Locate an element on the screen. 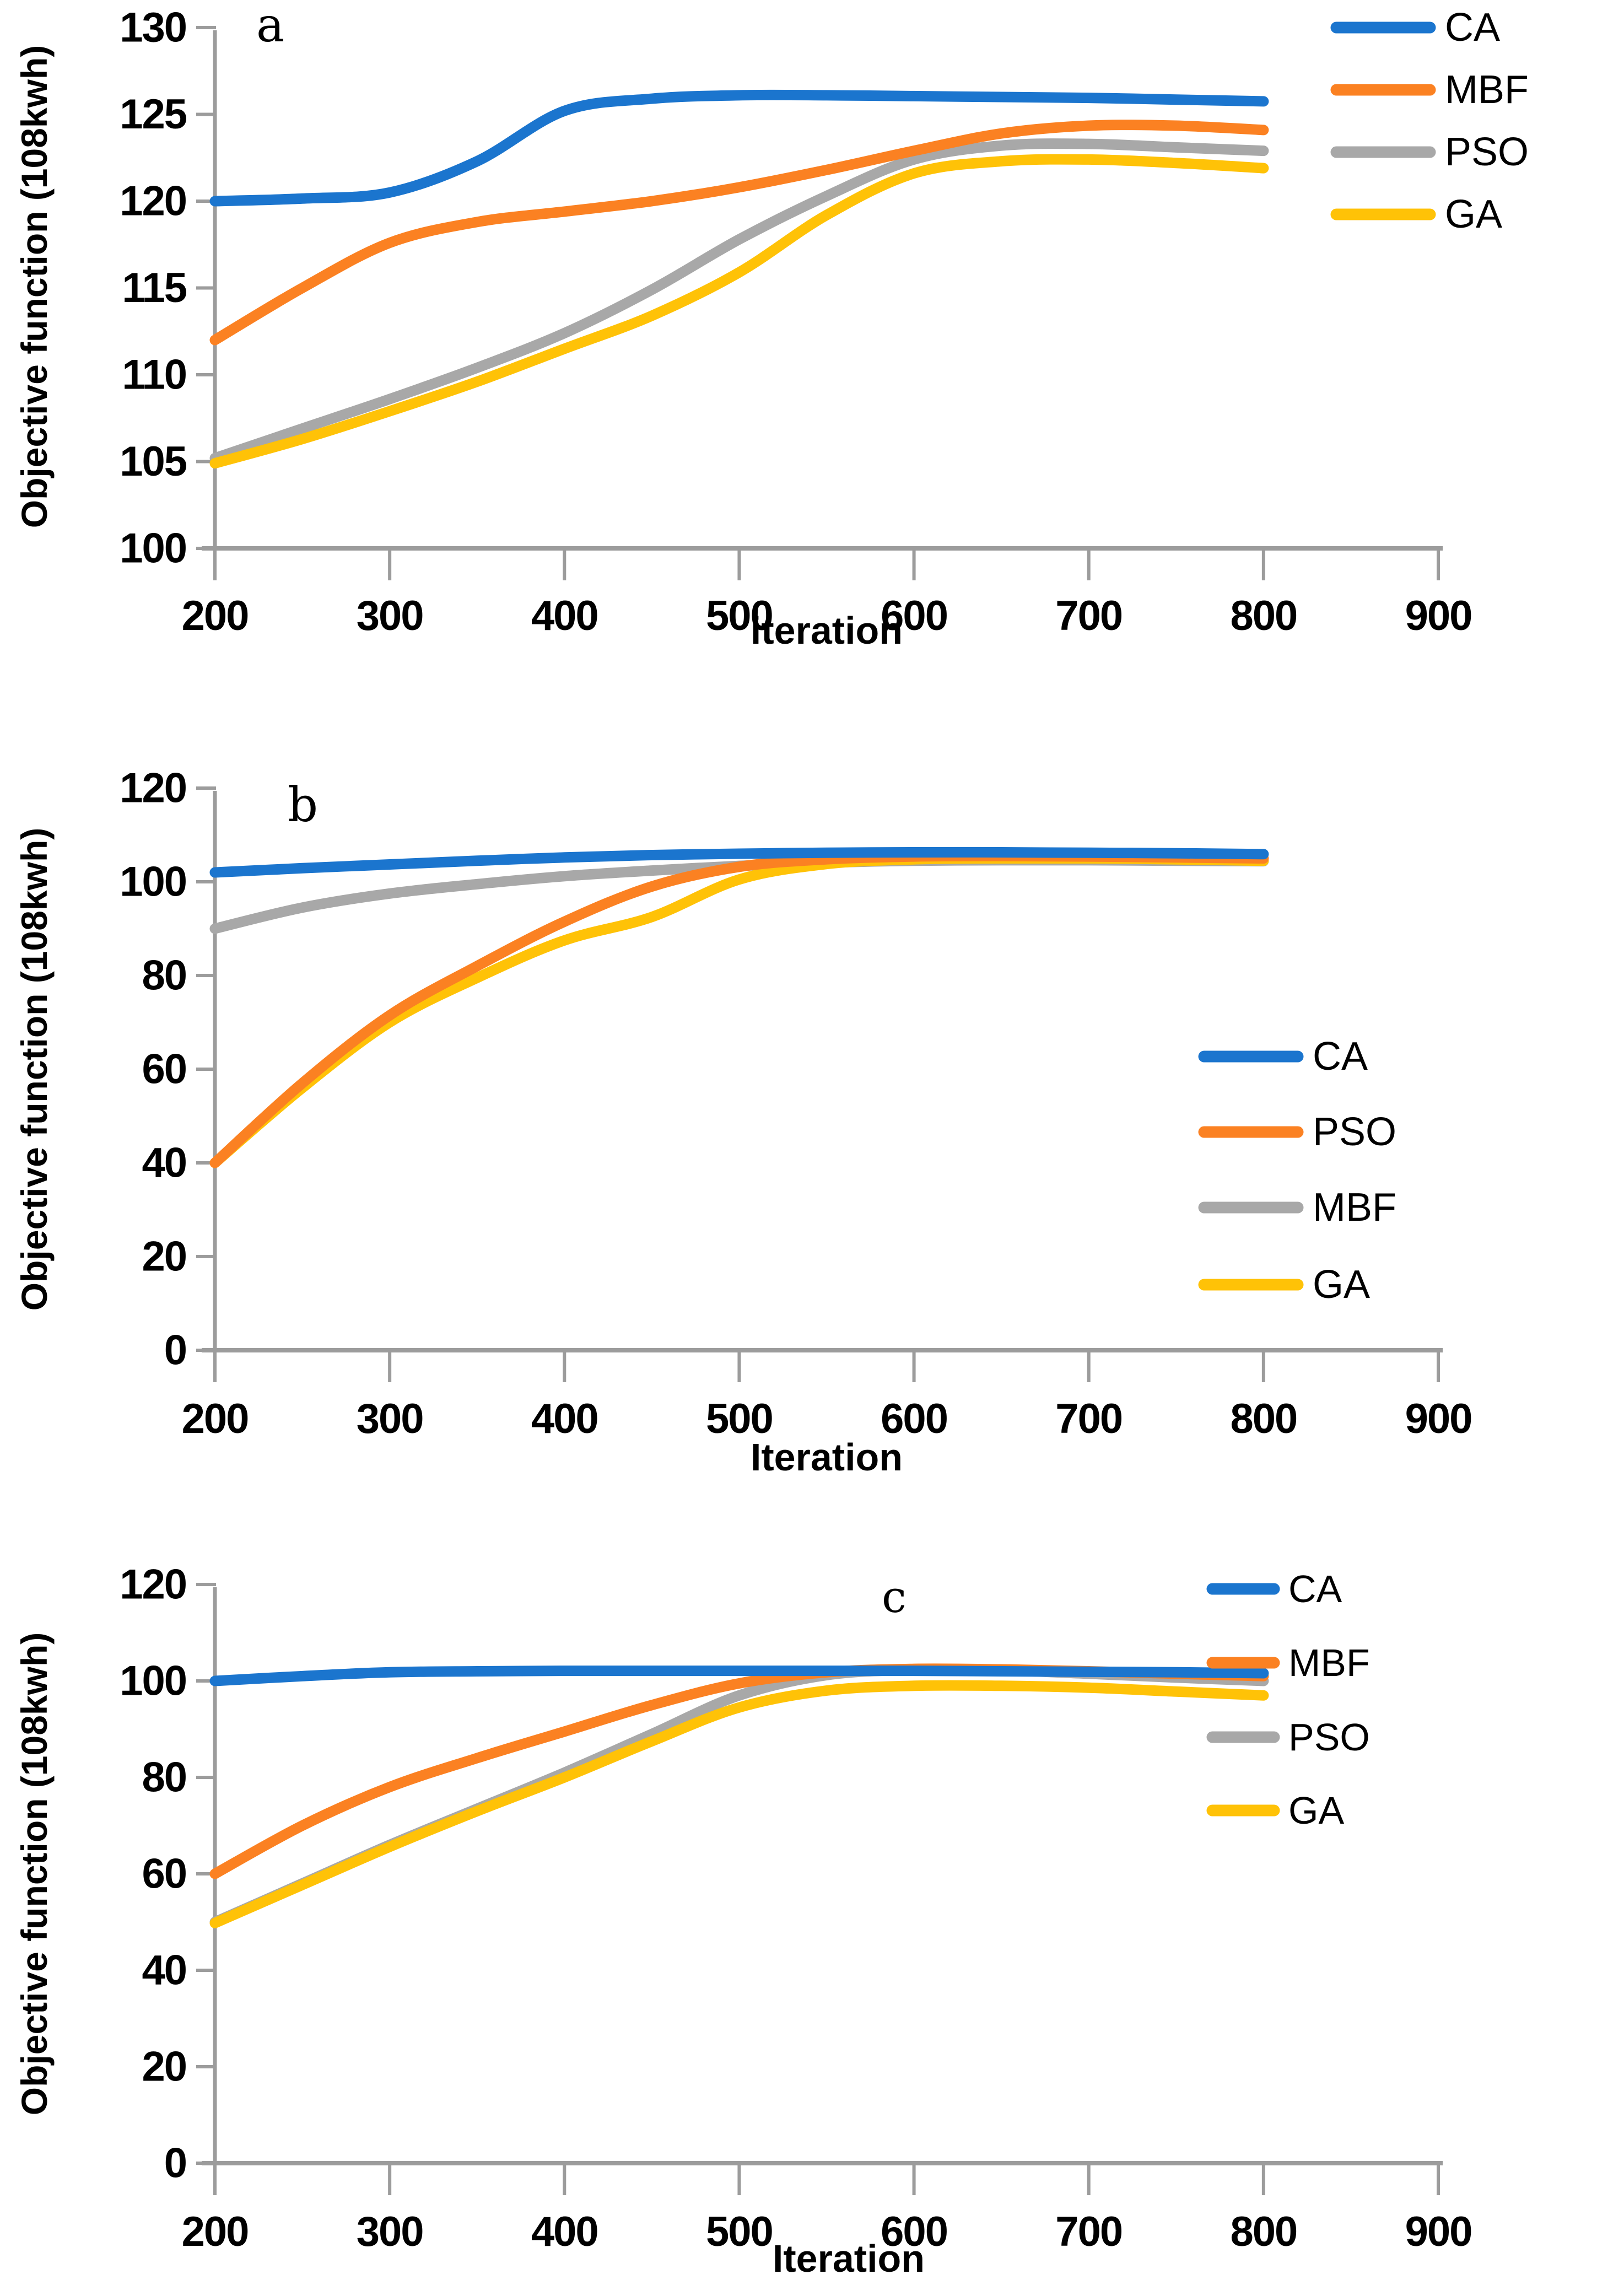  panel-letter-c: c is located at coordinates (894, 1597).